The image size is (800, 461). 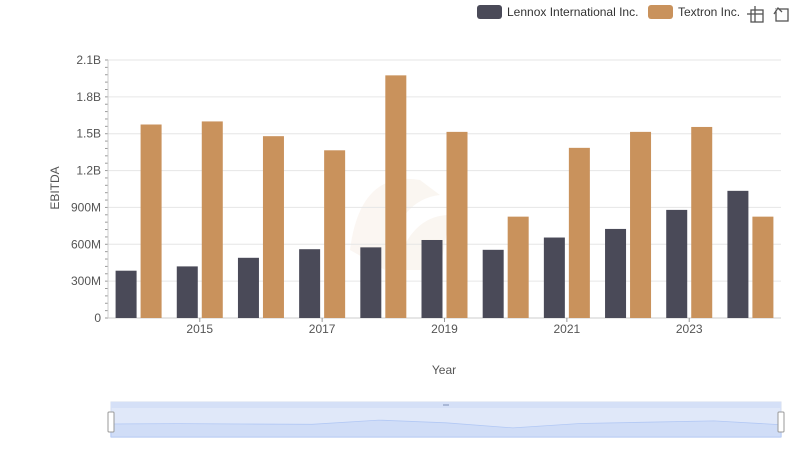 I want to click on bar-textron-2024, so click(x=763, y=267).